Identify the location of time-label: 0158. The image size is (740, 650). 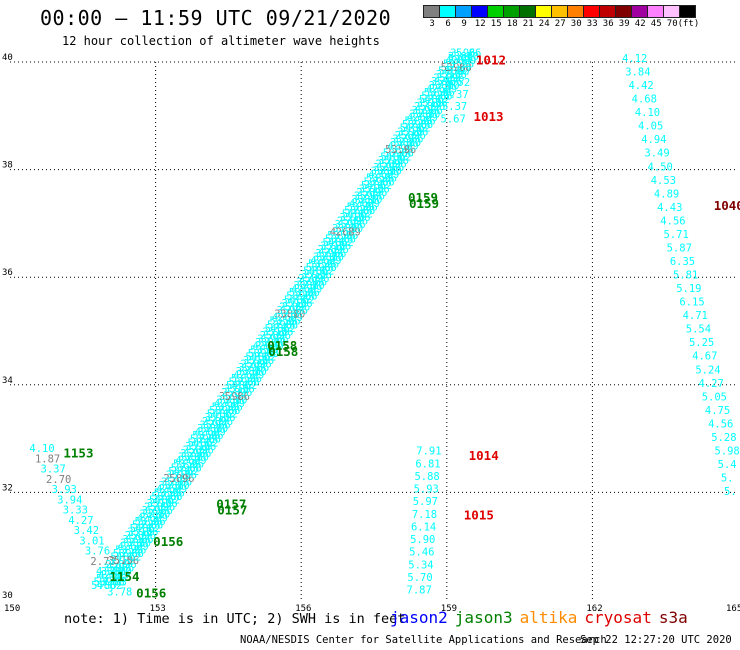
(283, 351).